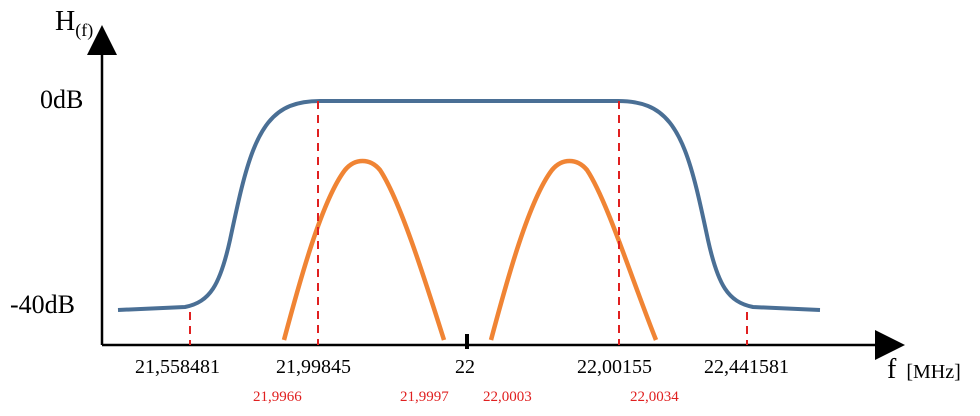  Describe the element at coordinates (424, 397) in the screenshot. I see `freq-label-21-9997: 21,9997` at that location.